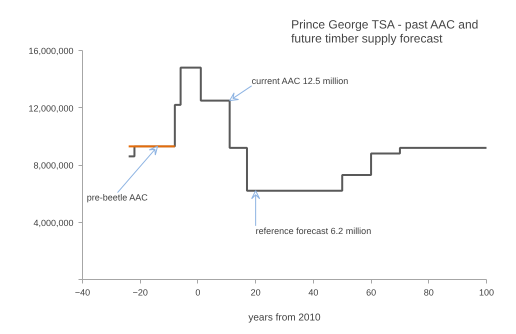 This screenshot has height=334, width=516. I want to click on x-tick-label: −20, so click(140, 293).